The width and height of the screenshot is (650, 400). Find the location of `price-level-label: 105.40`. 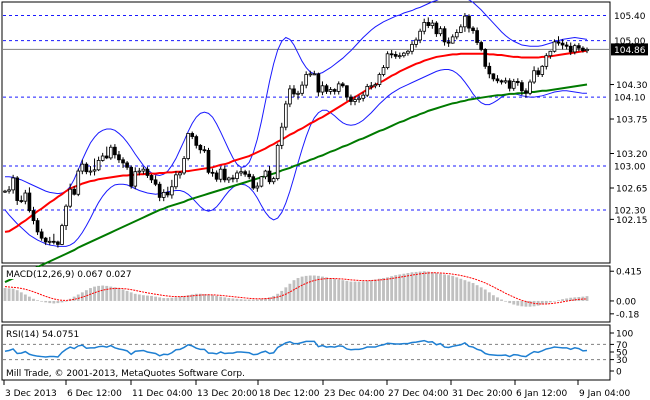

price-level-label: 105.40 is located at coordinates (630, 17).